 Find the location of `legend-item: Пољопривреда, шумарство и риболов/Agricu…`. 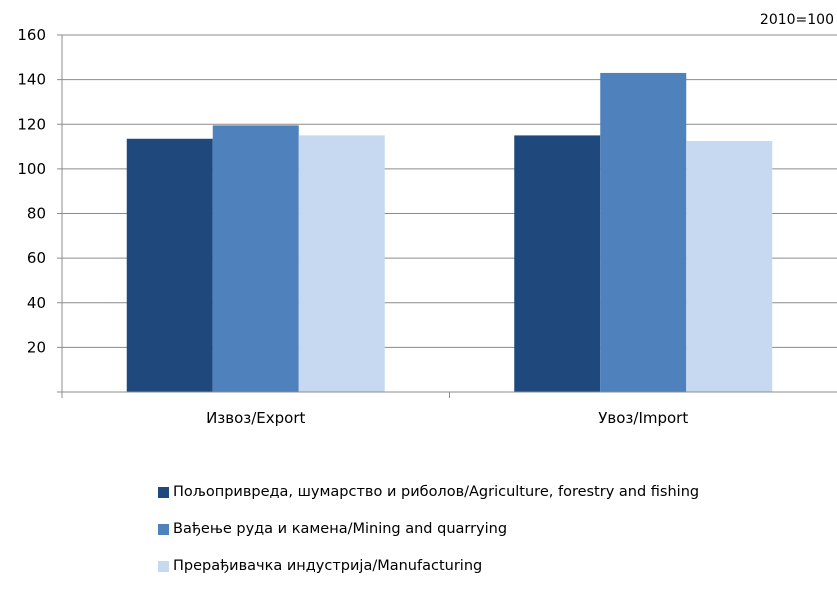

legend-item: Пољопривреда, шумарство и риболов/Agricu… is located at coordinates (428, 492).